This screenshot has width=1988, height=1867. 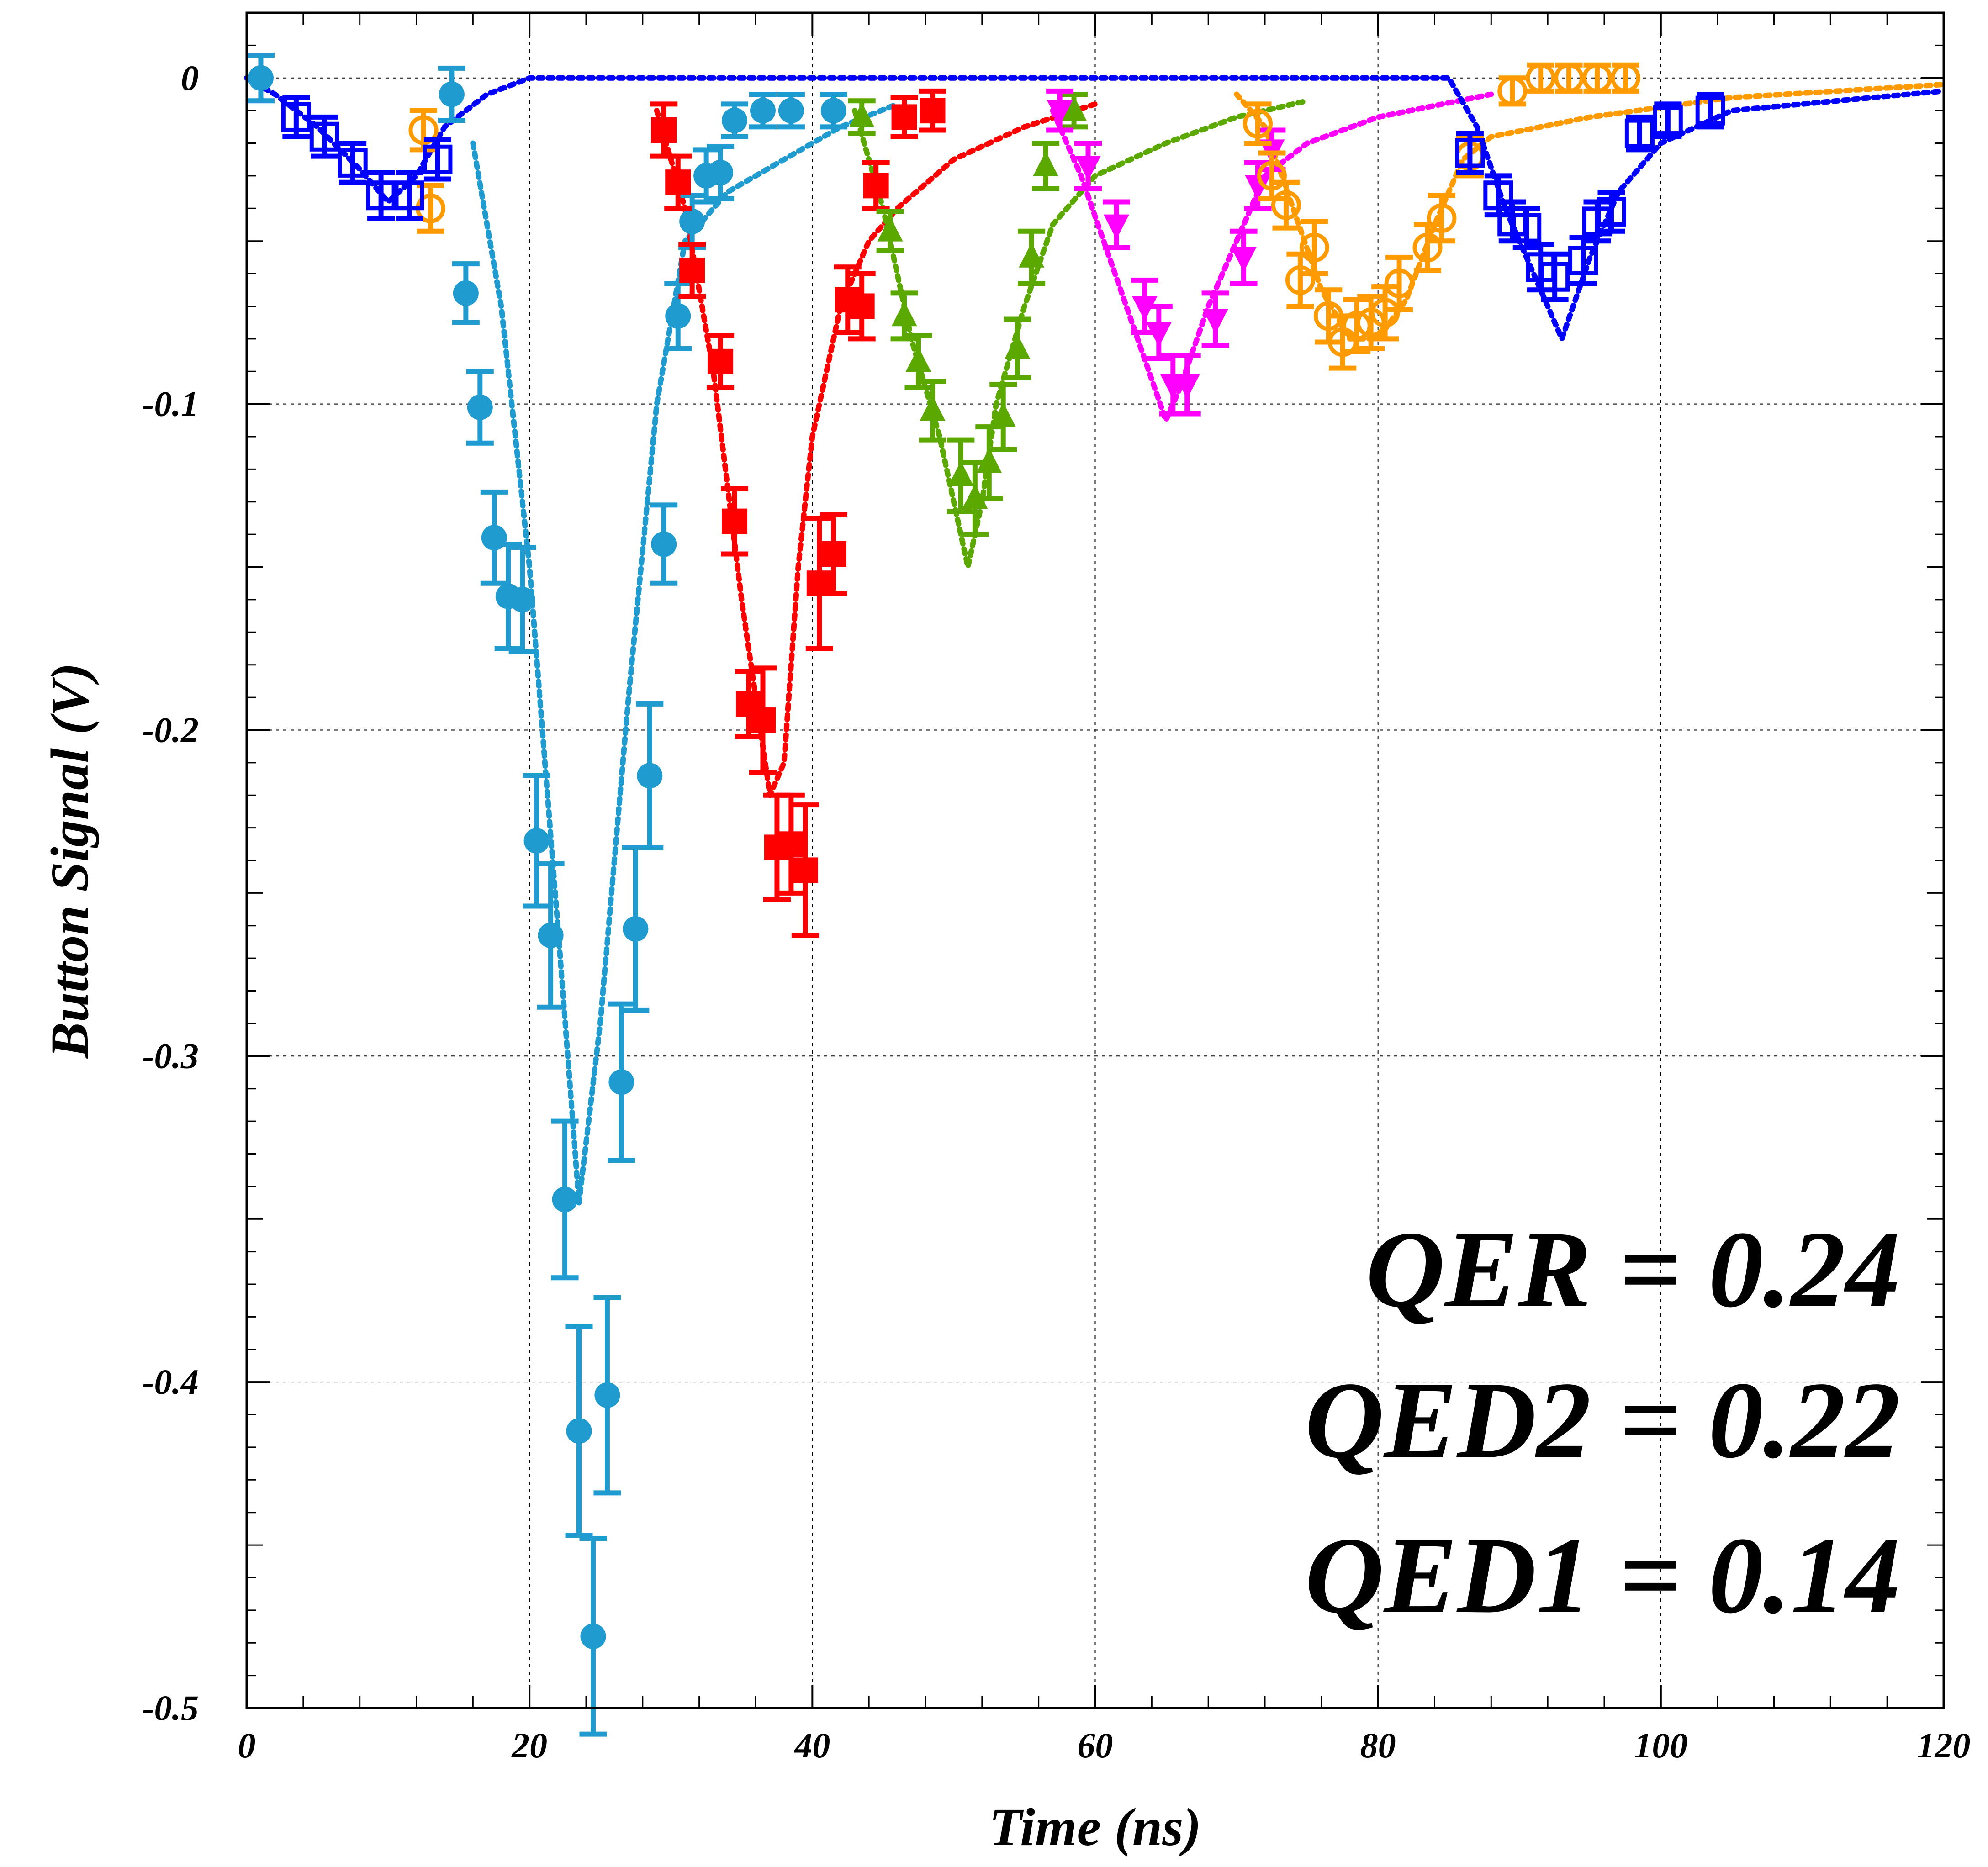 What do you see at coordinates (1633, 1269) in the screenshot?
I see `annotation-qer: QER = 0.24` at bounding box center [1633, 1269].